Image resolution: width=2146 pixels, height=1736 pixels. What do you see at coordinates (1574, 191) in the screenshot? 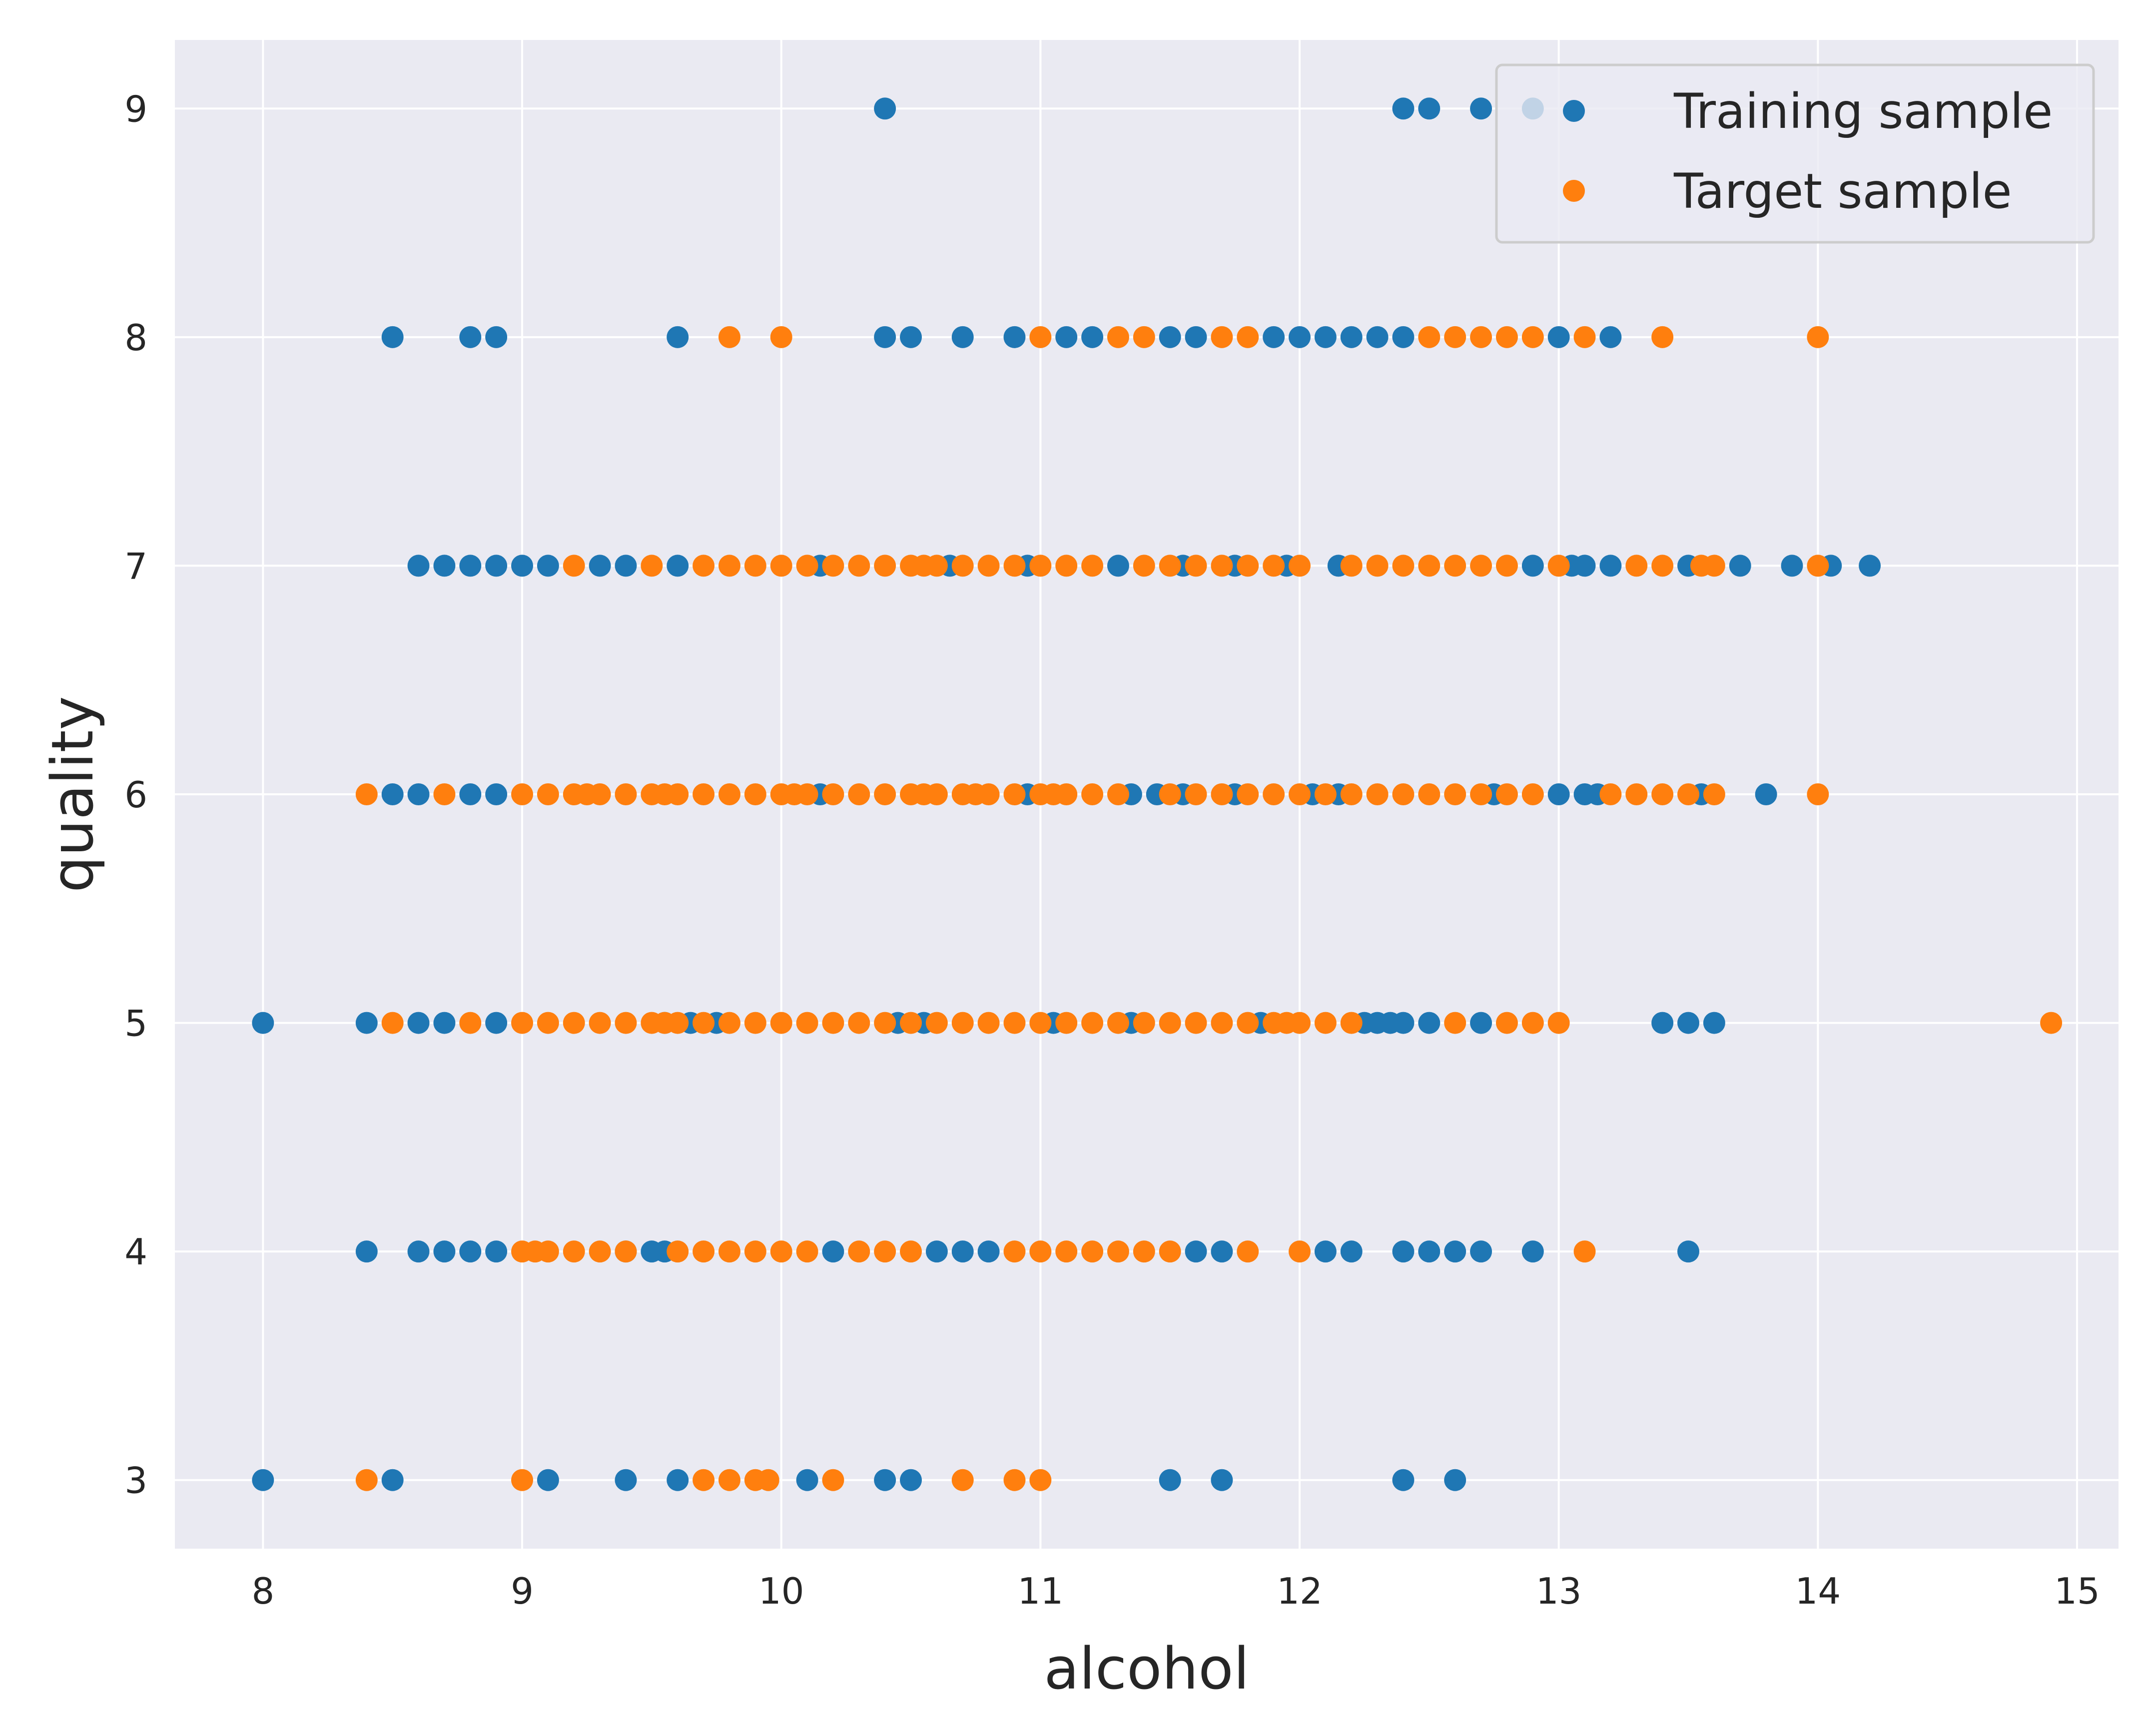
I see `legend-marker-target` at bounding box center [1574, 191].